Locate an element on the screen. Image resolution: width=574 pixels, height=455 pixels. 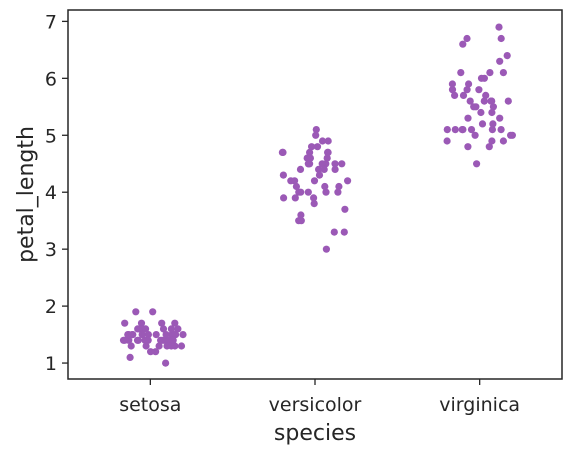
y-tick-label: 5 is located at coordinates (51, 136).